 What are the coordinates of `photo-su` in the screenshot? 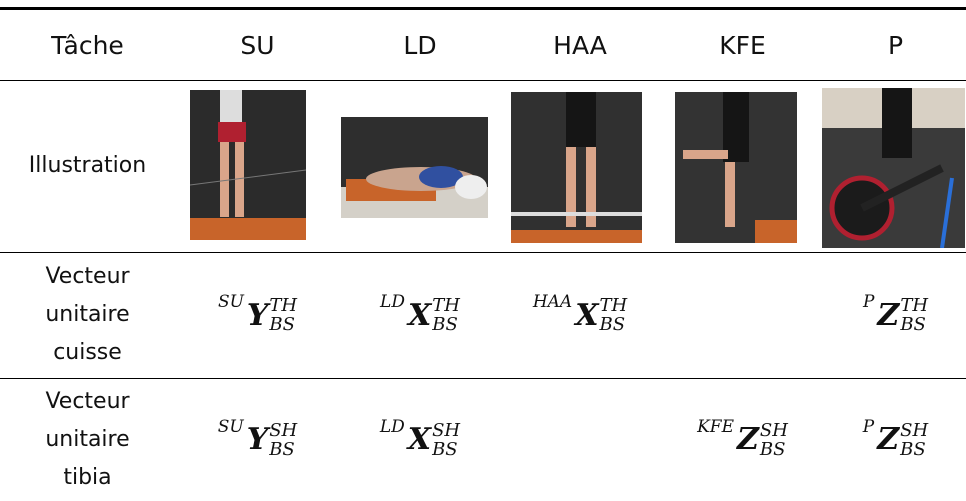 It's located at (248, 165).